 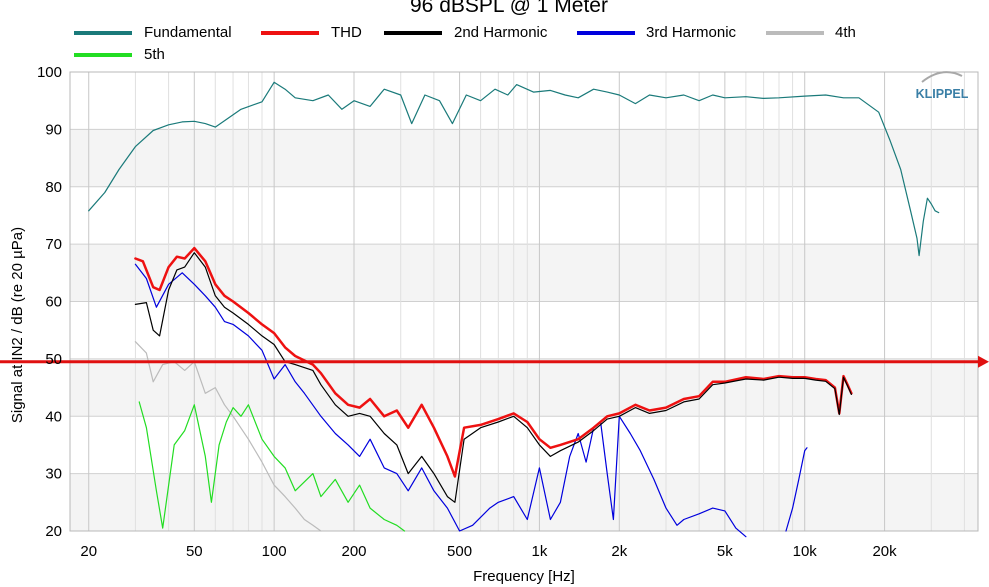 I want to click on legend-label-fundamental: Fundamental, so click(x=188, y=32).